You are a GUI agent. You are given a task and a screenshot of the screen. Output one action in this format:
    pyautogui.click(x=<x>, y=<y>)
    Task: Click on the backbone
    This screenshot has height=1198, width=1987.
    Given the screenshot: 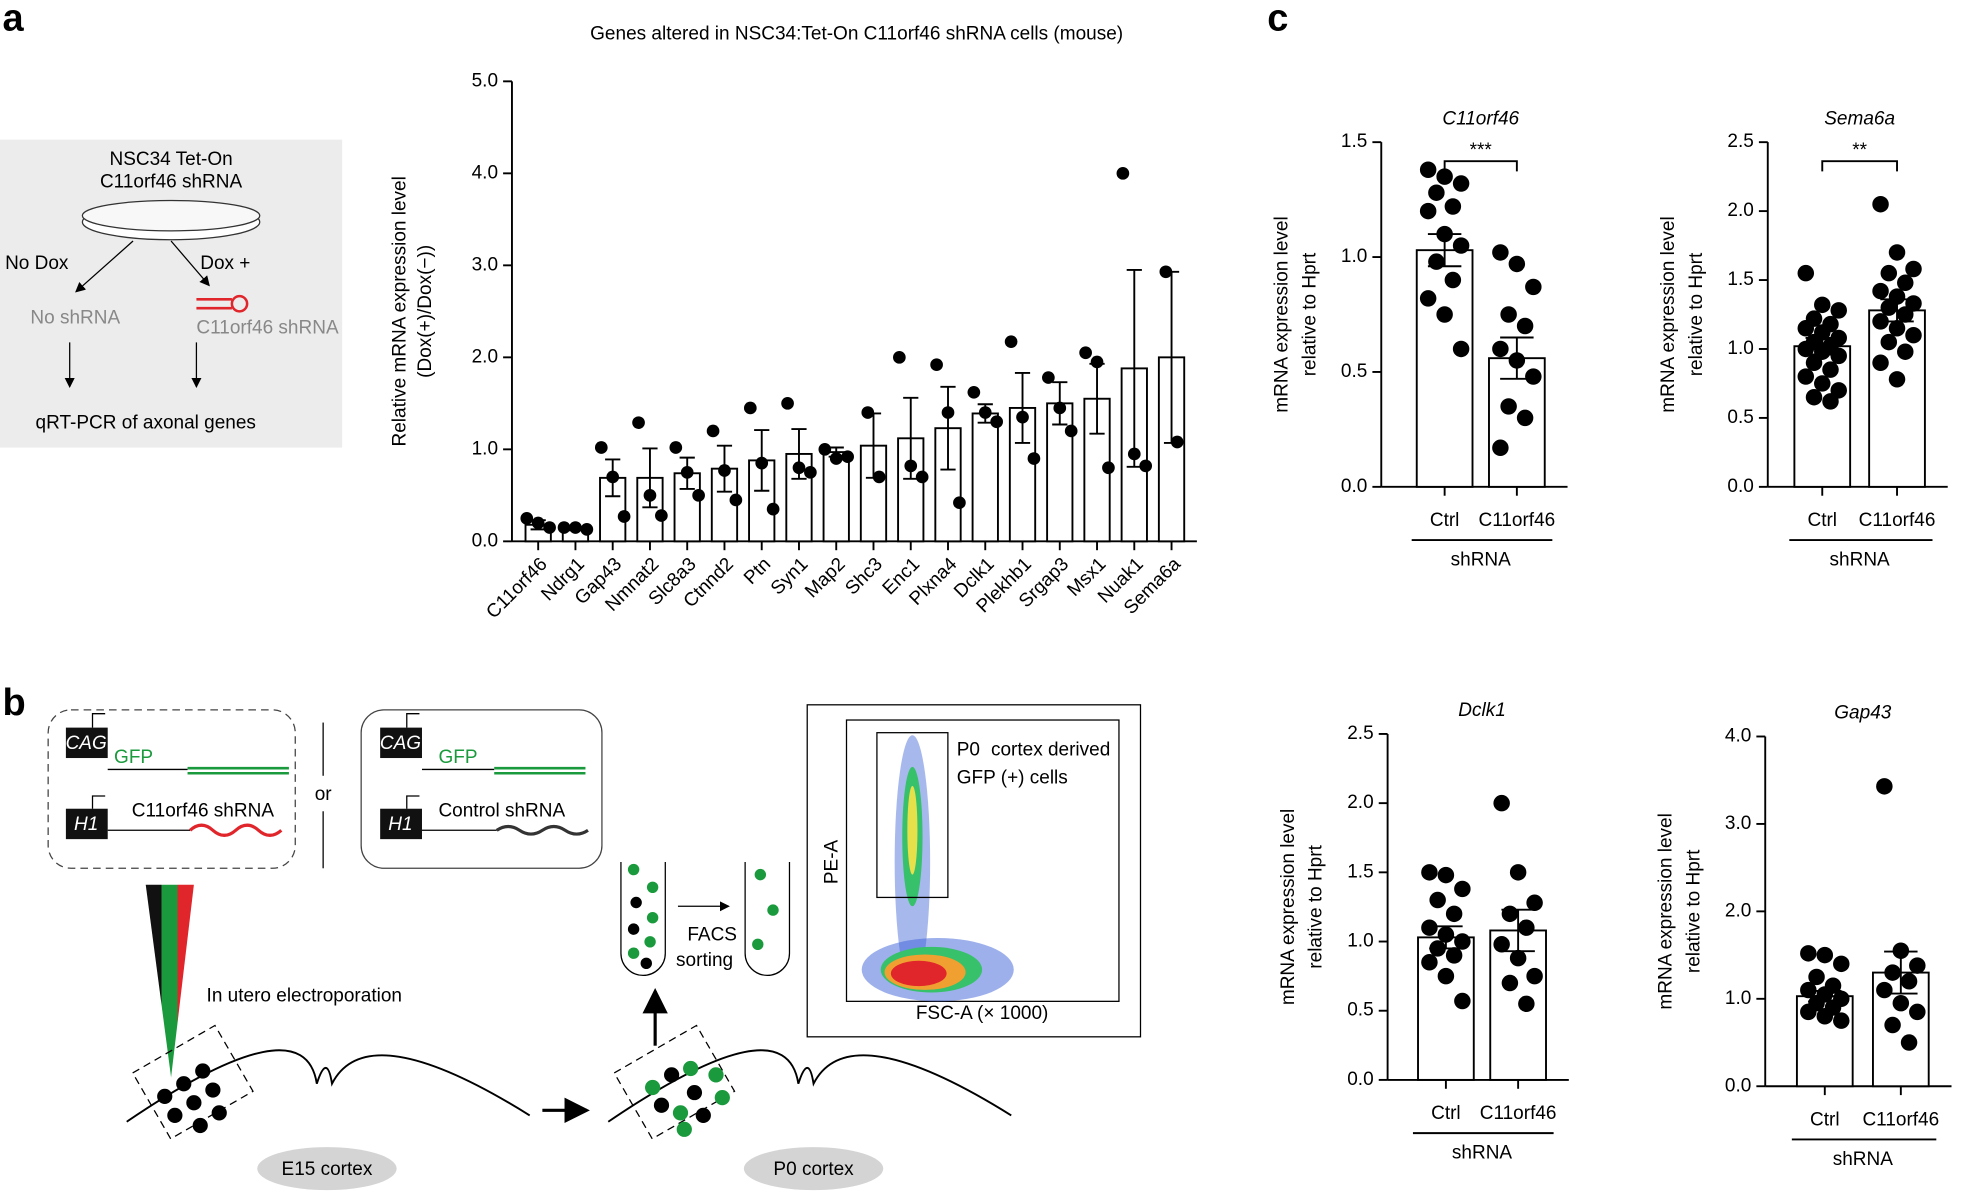 What is the action you would take?
    pyautogui.click(x=141, y=813)
    